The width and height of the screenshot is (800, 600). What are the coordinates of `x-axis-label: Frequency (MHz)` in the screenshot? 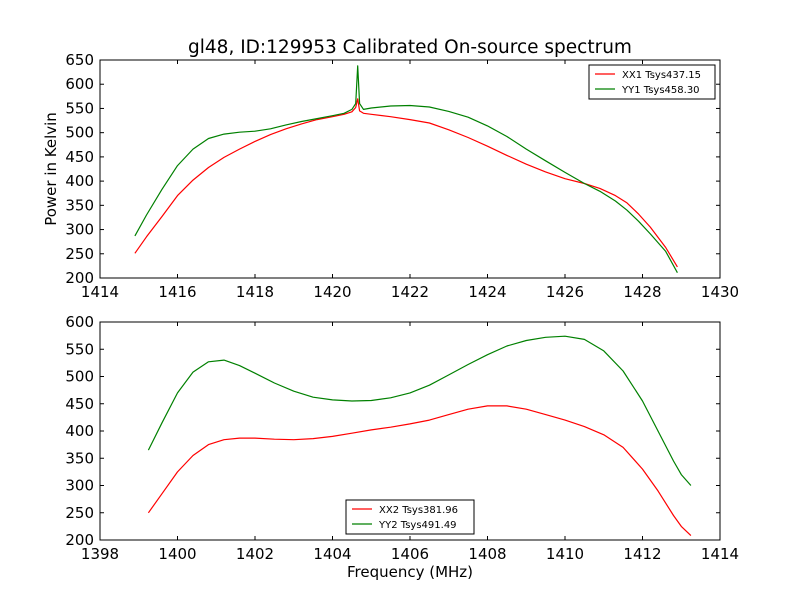 It's located at (410, 572).